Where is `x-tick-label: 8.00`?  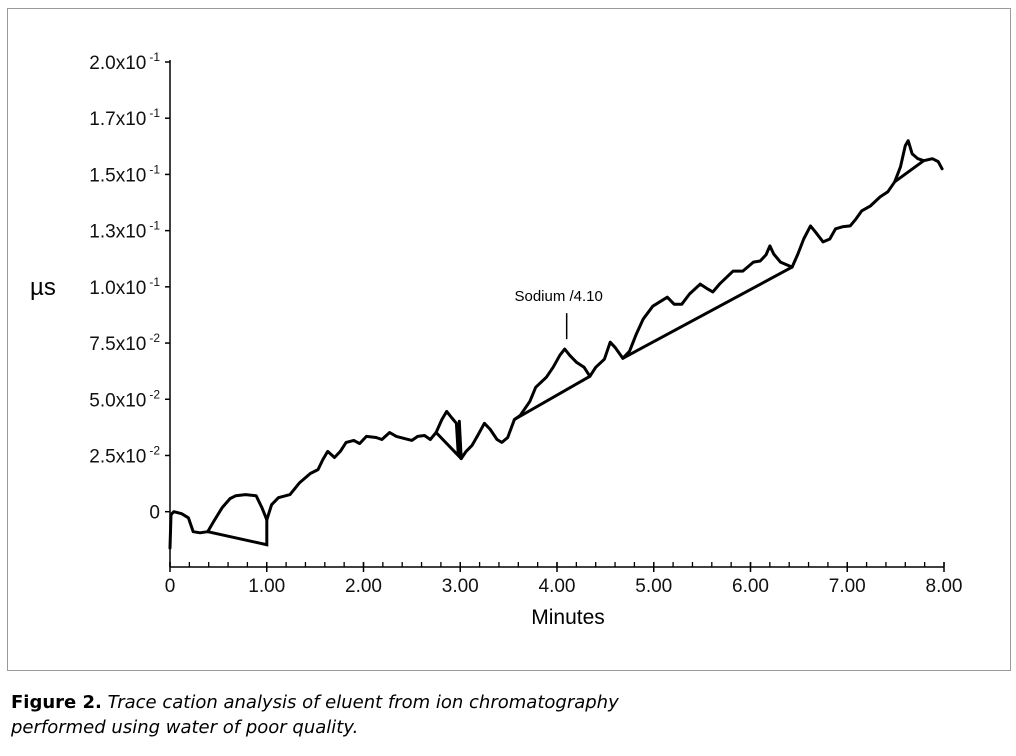
x-tick-label: 8.00 is located at coordinates (944, 586).